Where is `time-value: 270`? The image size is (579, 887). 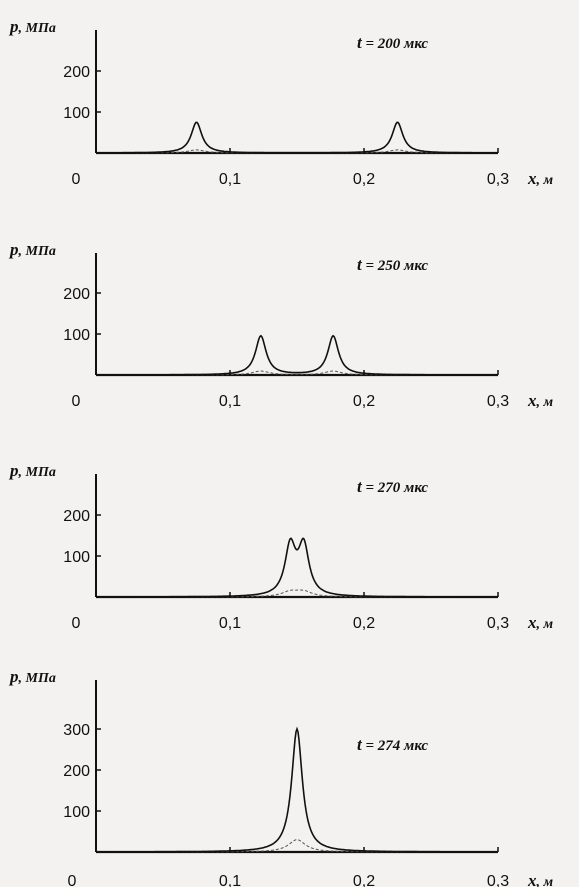 time-value: 270 is located at coordinates (390, 488).